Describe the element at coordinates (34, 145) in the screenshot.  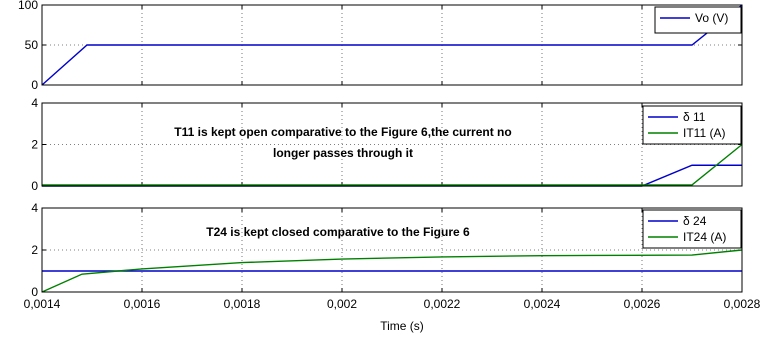
I see `y-tick-label-2: 2` at that location.